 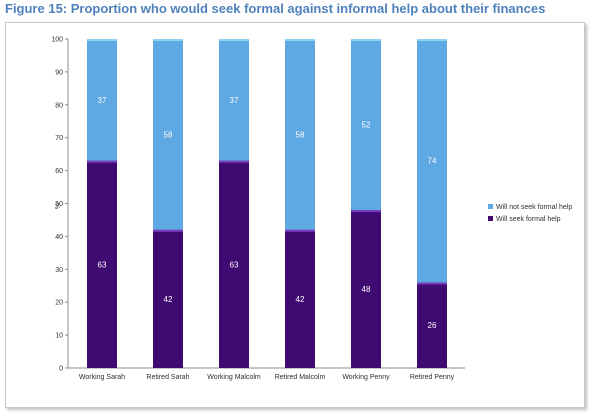 I want to click on data-label-not-formal: 74, so click(x=432, y=161).